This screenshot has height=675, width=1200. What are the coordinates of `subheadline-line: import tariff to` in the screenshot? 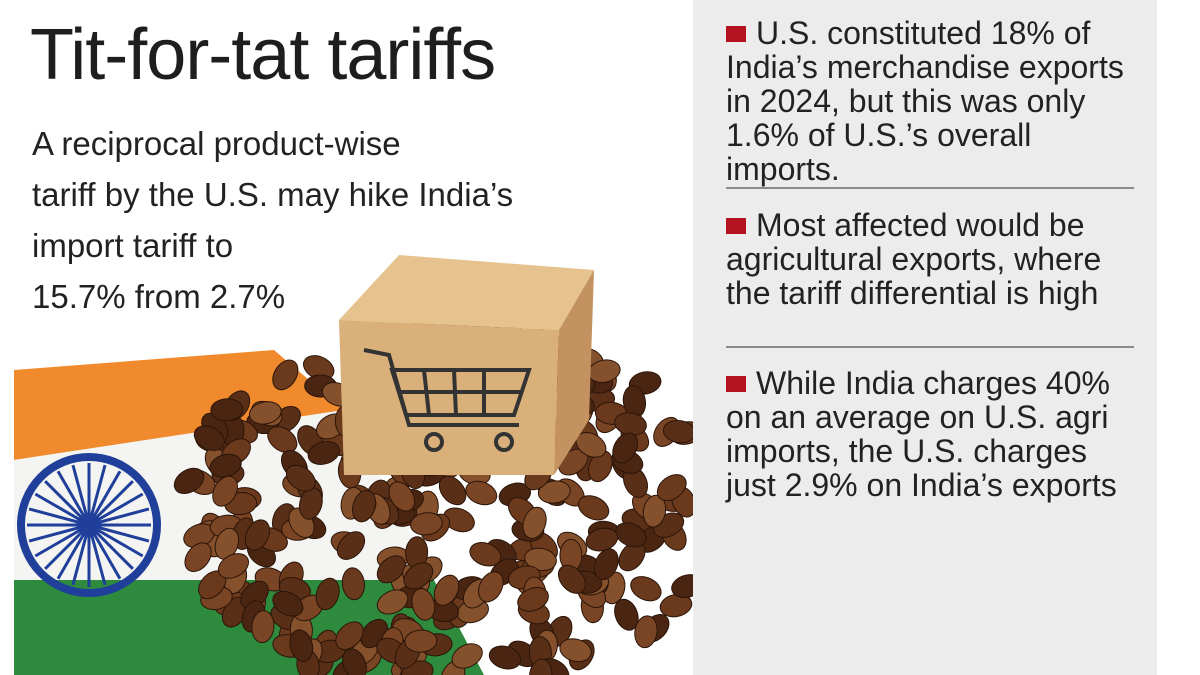 It's located at (133, 245).